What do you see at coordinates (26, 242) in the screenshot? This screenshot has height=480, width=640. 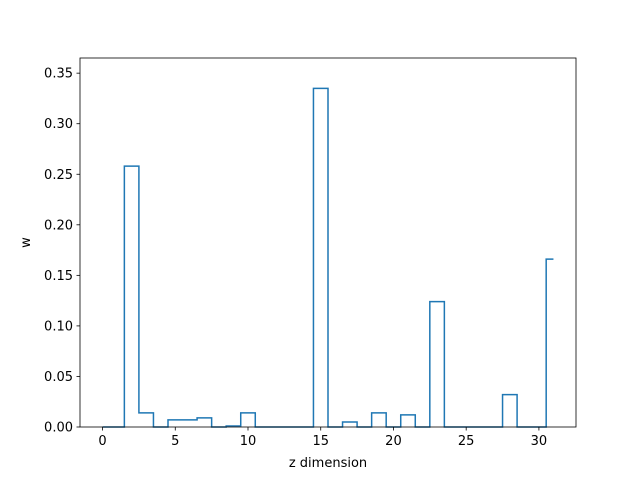 I see `y-axis-label: w` at bounding box center [26, 242].